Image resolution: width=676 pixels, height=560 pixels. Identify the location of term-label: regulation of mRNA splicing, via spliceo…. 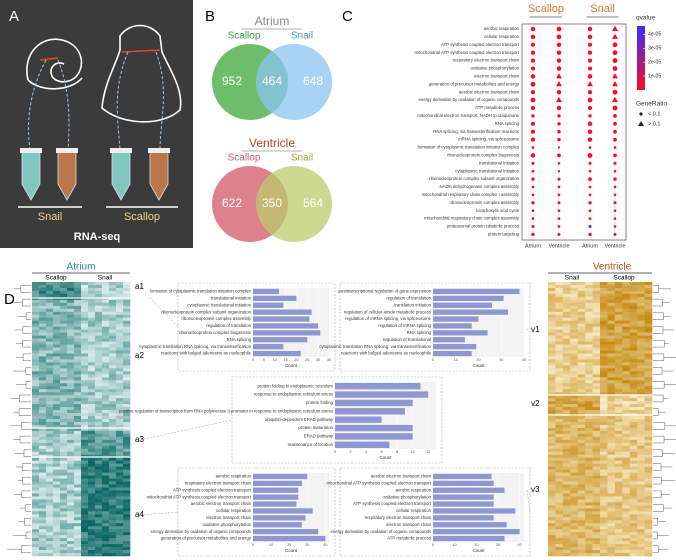
(388, 318).